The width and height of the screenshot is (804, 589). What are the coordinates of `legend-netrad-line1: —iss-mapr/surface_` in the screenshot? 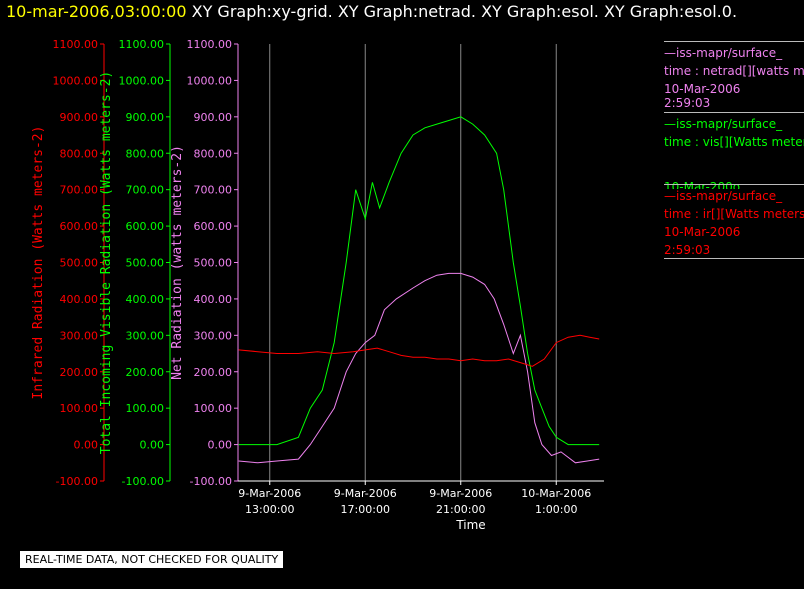 It's located at (723, 53).